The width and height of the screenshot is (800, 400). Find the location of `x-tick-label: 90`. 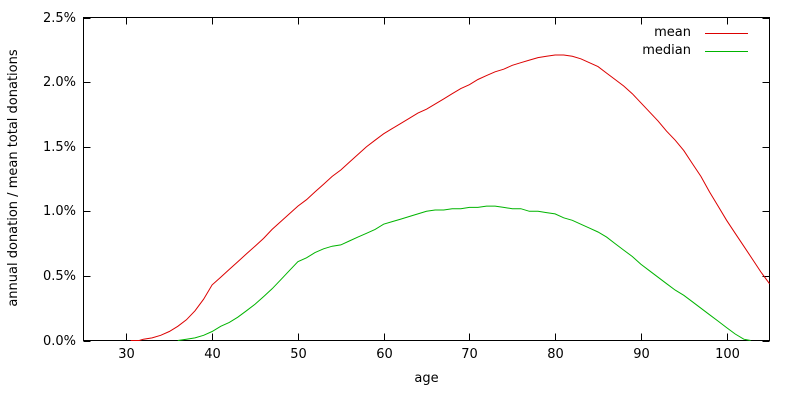

x-tick-label: 90 is located at coordinates (641, 354).